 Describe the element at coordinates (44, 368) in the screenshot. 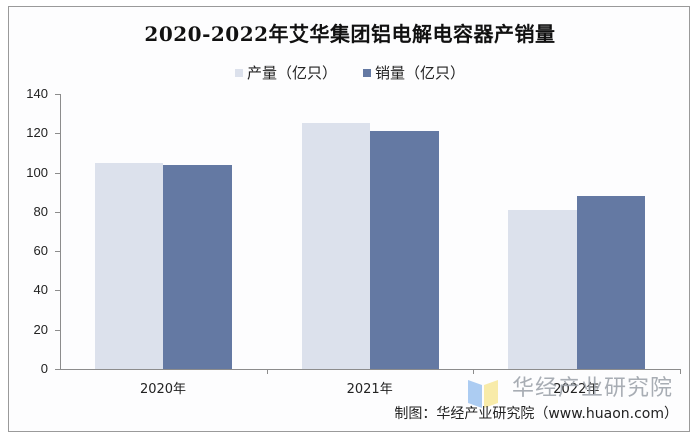

I see `y-tick-label: 0` at that location.